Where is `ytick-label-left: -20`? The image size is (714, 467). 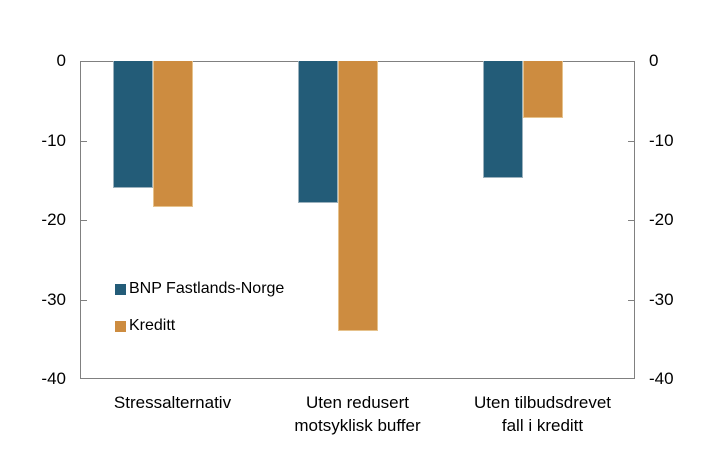 ytick-label-left: -20 is located at coordinates (53, 219).